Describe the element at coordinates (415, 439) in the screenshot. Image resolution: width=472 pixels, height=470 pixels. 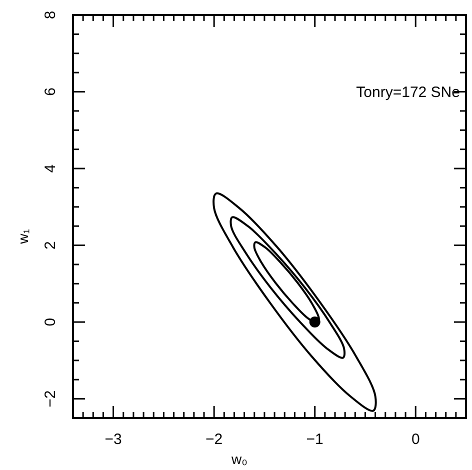
I see `x-tick-label: 0` at that location.